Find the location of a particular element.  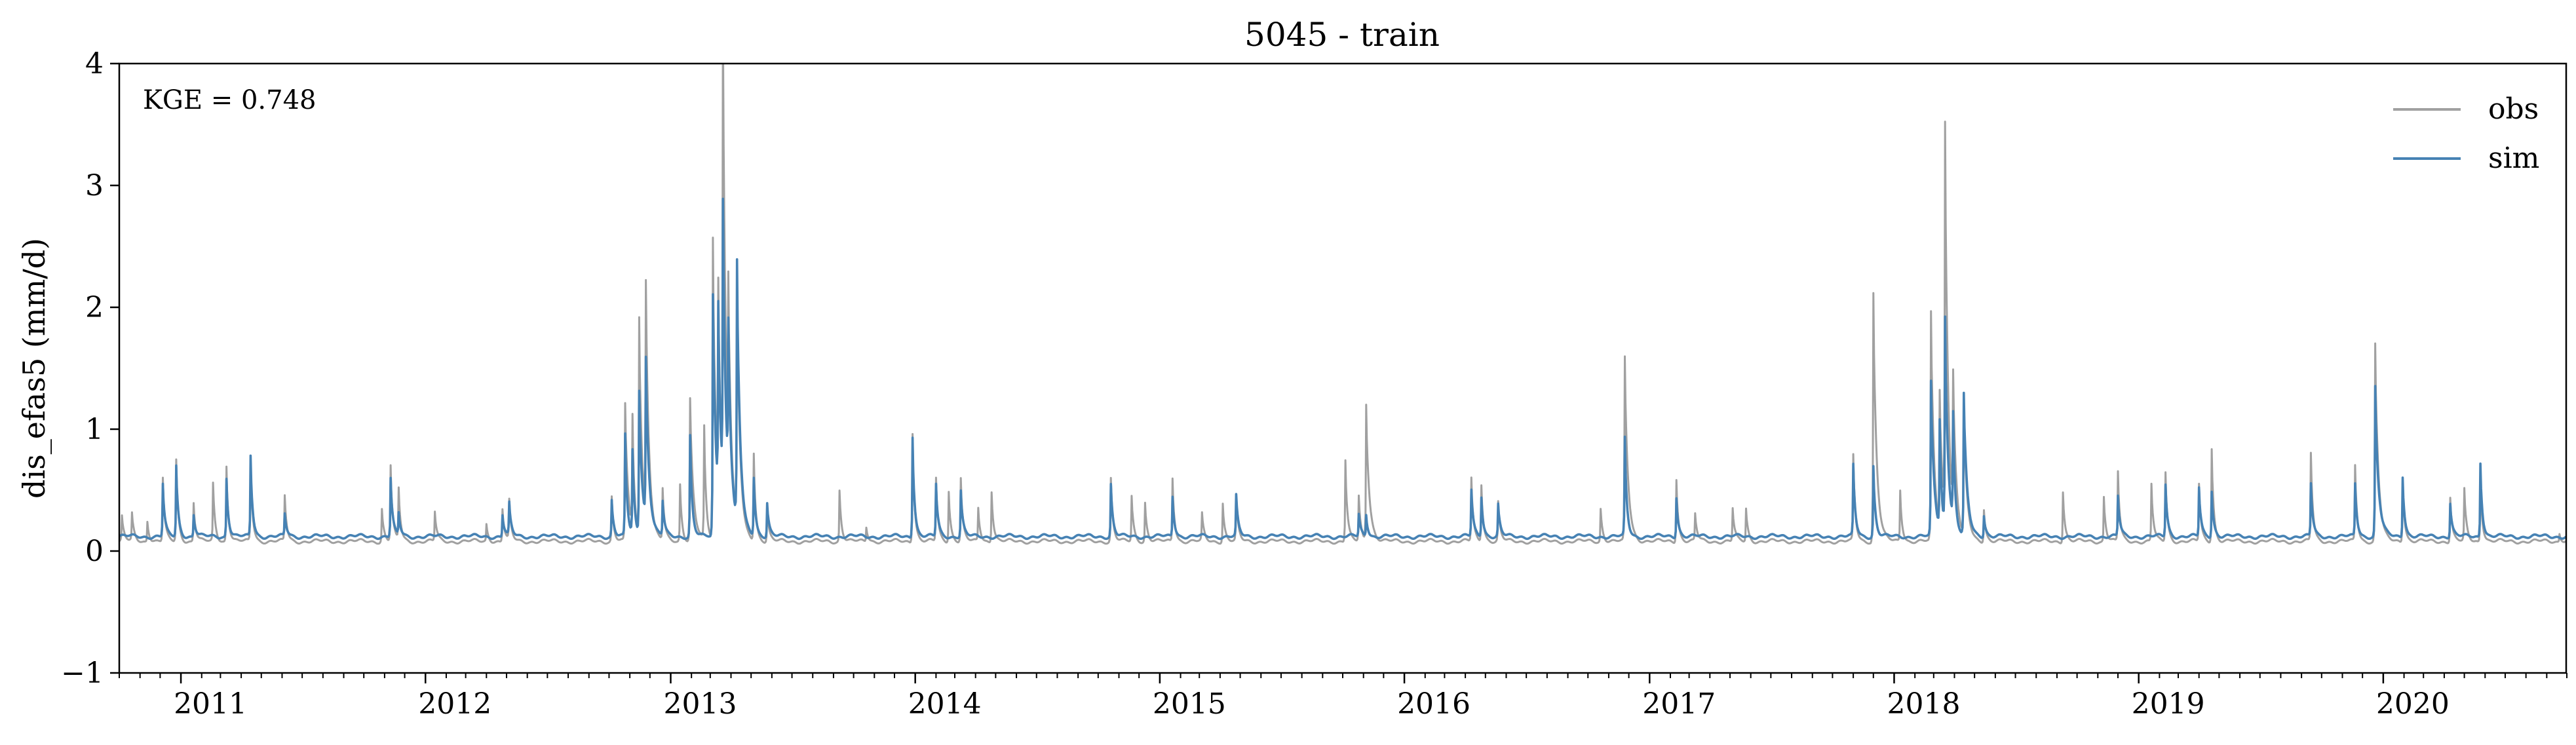

y-axis-label: dis_efas5 (mm/d) is located at coordinates (34, 369).